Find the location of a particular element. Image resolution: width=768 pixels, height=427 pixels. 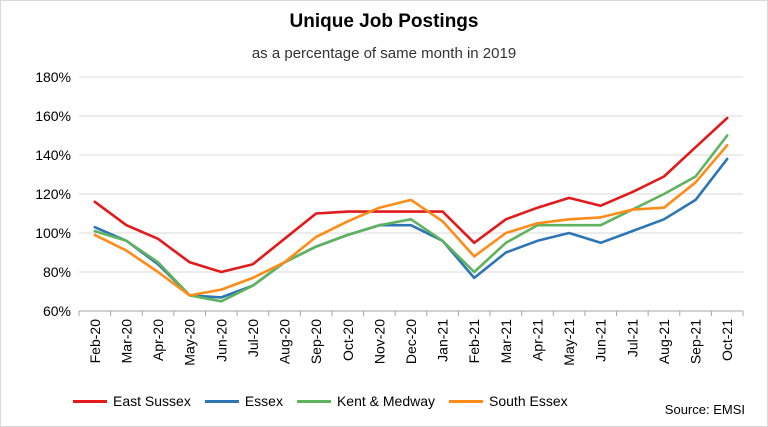

x-tick-label: Feb-21 is located at coordinates (474, 341).